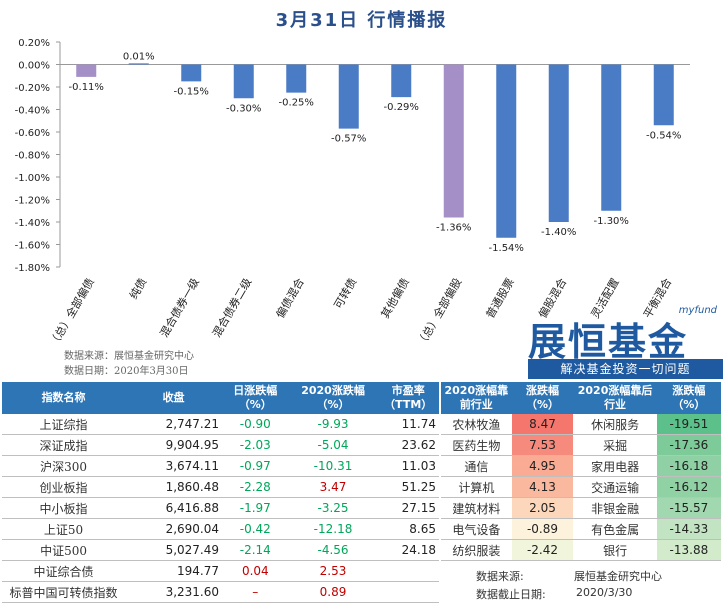 Image resolution: width=723 pixels, height=603 pixels. Describe the element at coordinates (64, 424) in the screenshot. I see `index-name-cell: 上证综指` at that location.